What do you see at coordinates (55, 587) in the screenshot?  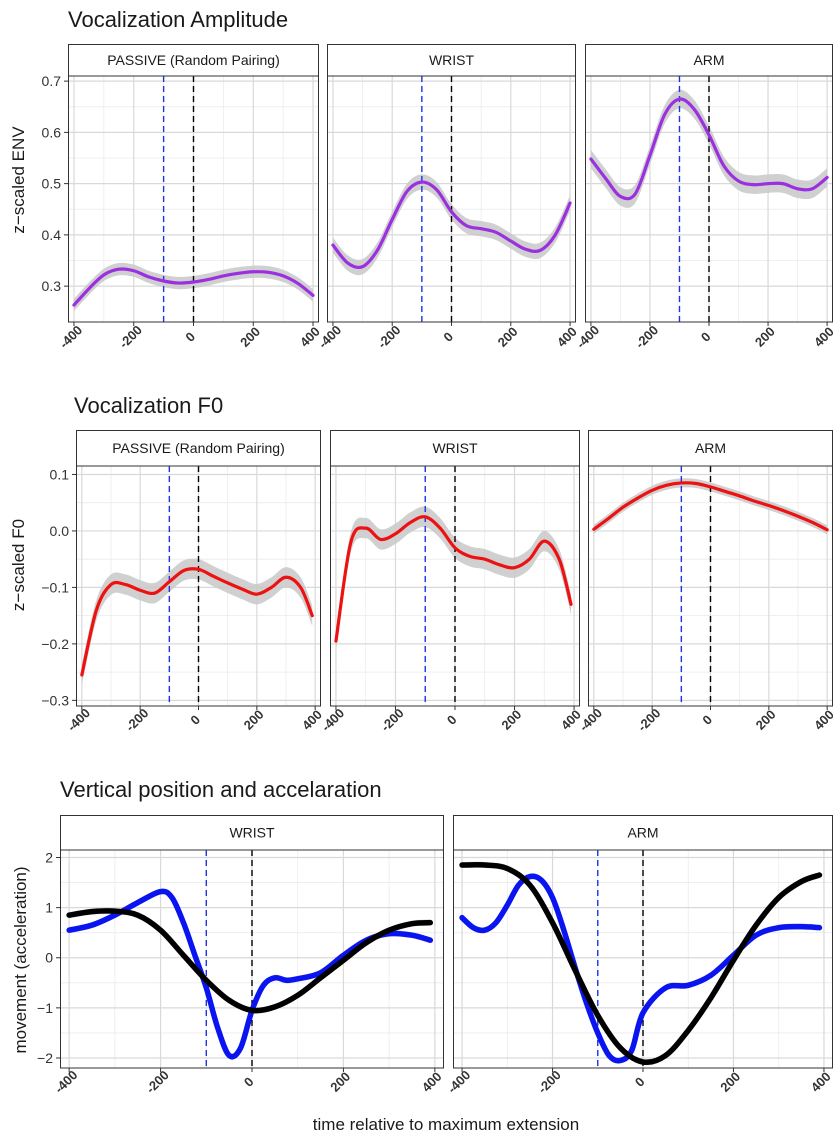 I see `y-tick-label: −0.1` at bounding box center [55, 587].